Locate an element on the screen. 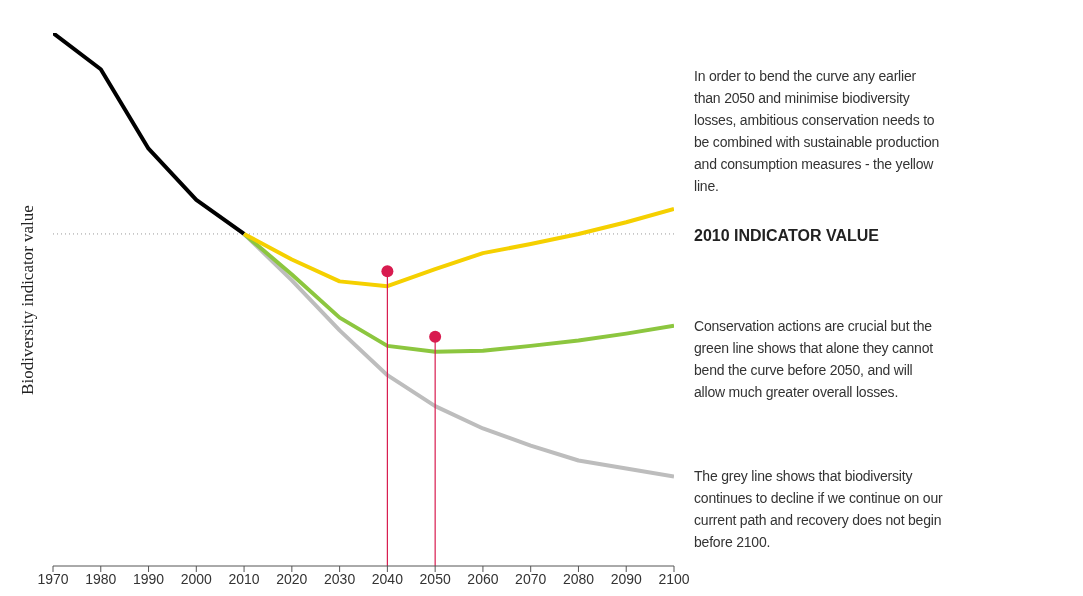  x-tick-label: 1990 is located at coordinates (148, 578).